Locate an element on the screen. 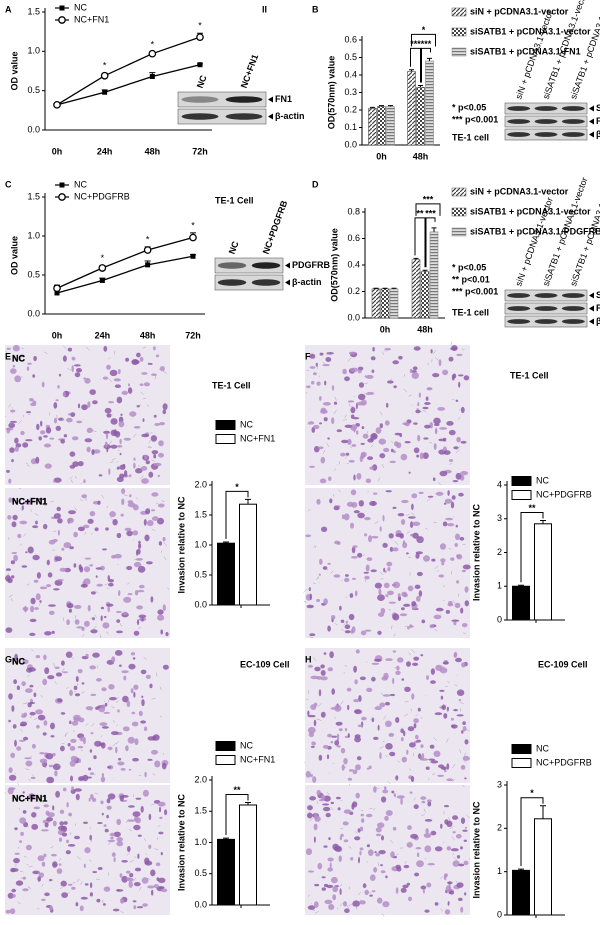 This screenshot has height=925, width=600. legend-label: NC is located at coordinates (246, 745).